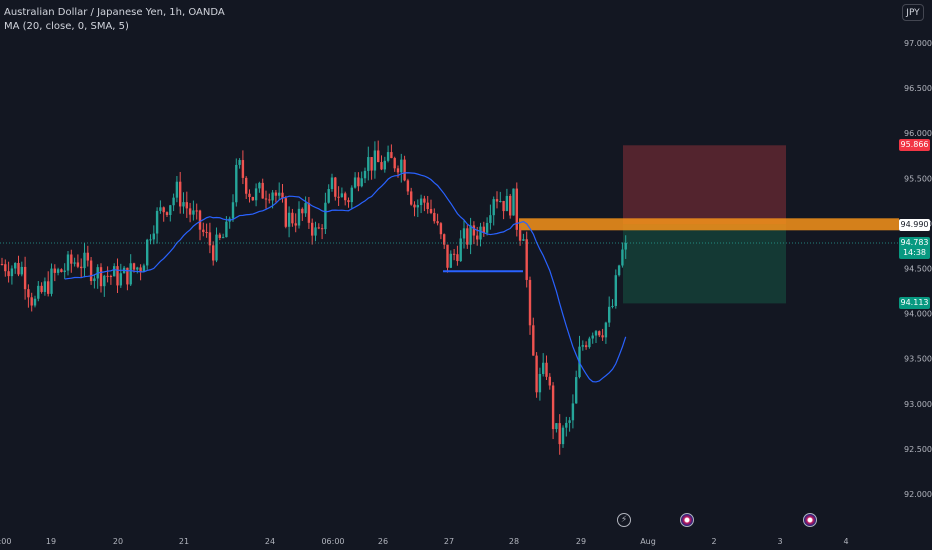 The height and width of the screenshot is (550, 932). What do you see at coordinates (918, 449) in the screenshot?
I see `price-axis-label: 92.500` at bounding box center [918, 449].